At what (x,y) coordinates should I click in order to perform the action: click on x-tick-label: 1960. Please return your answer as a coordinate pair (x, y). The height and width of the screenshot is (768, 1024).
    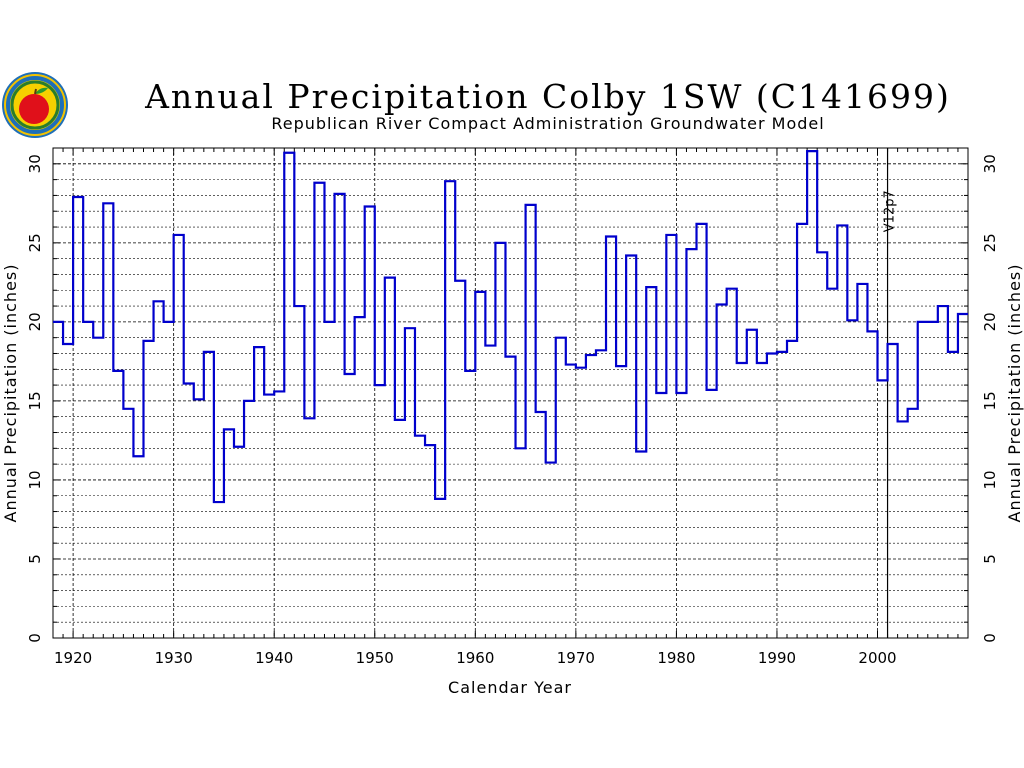
    Looking at the image, I should click on (475, 658).